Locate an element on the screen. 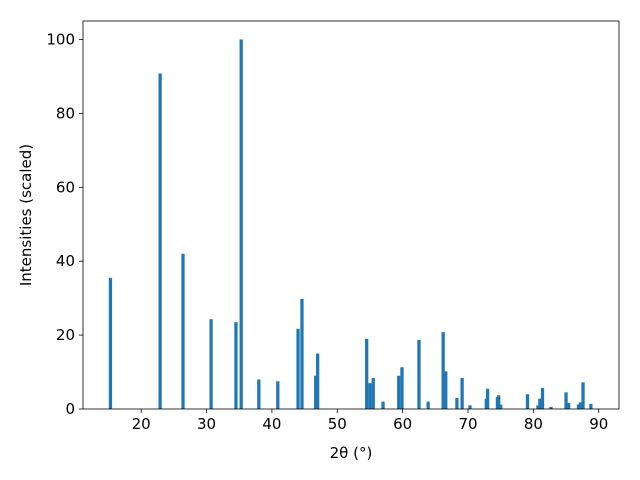  x-tick-label: 30 is located at coordinates (206, 424).